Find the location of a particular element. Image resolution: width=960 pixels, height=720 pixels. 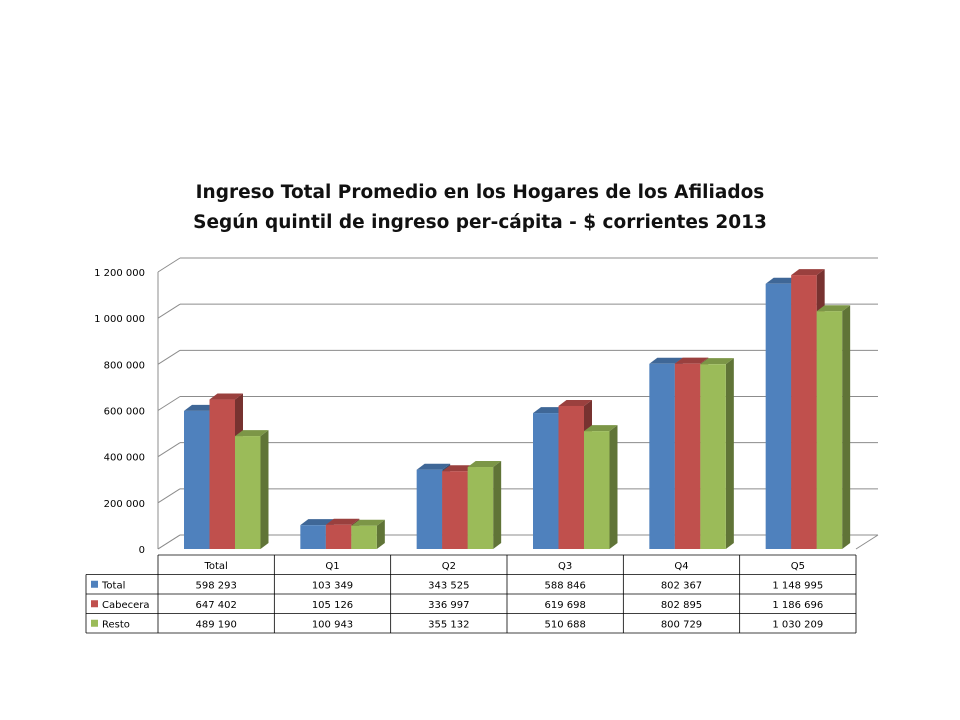

x-tick-label: Q1 is located at coordinates (332, 566).